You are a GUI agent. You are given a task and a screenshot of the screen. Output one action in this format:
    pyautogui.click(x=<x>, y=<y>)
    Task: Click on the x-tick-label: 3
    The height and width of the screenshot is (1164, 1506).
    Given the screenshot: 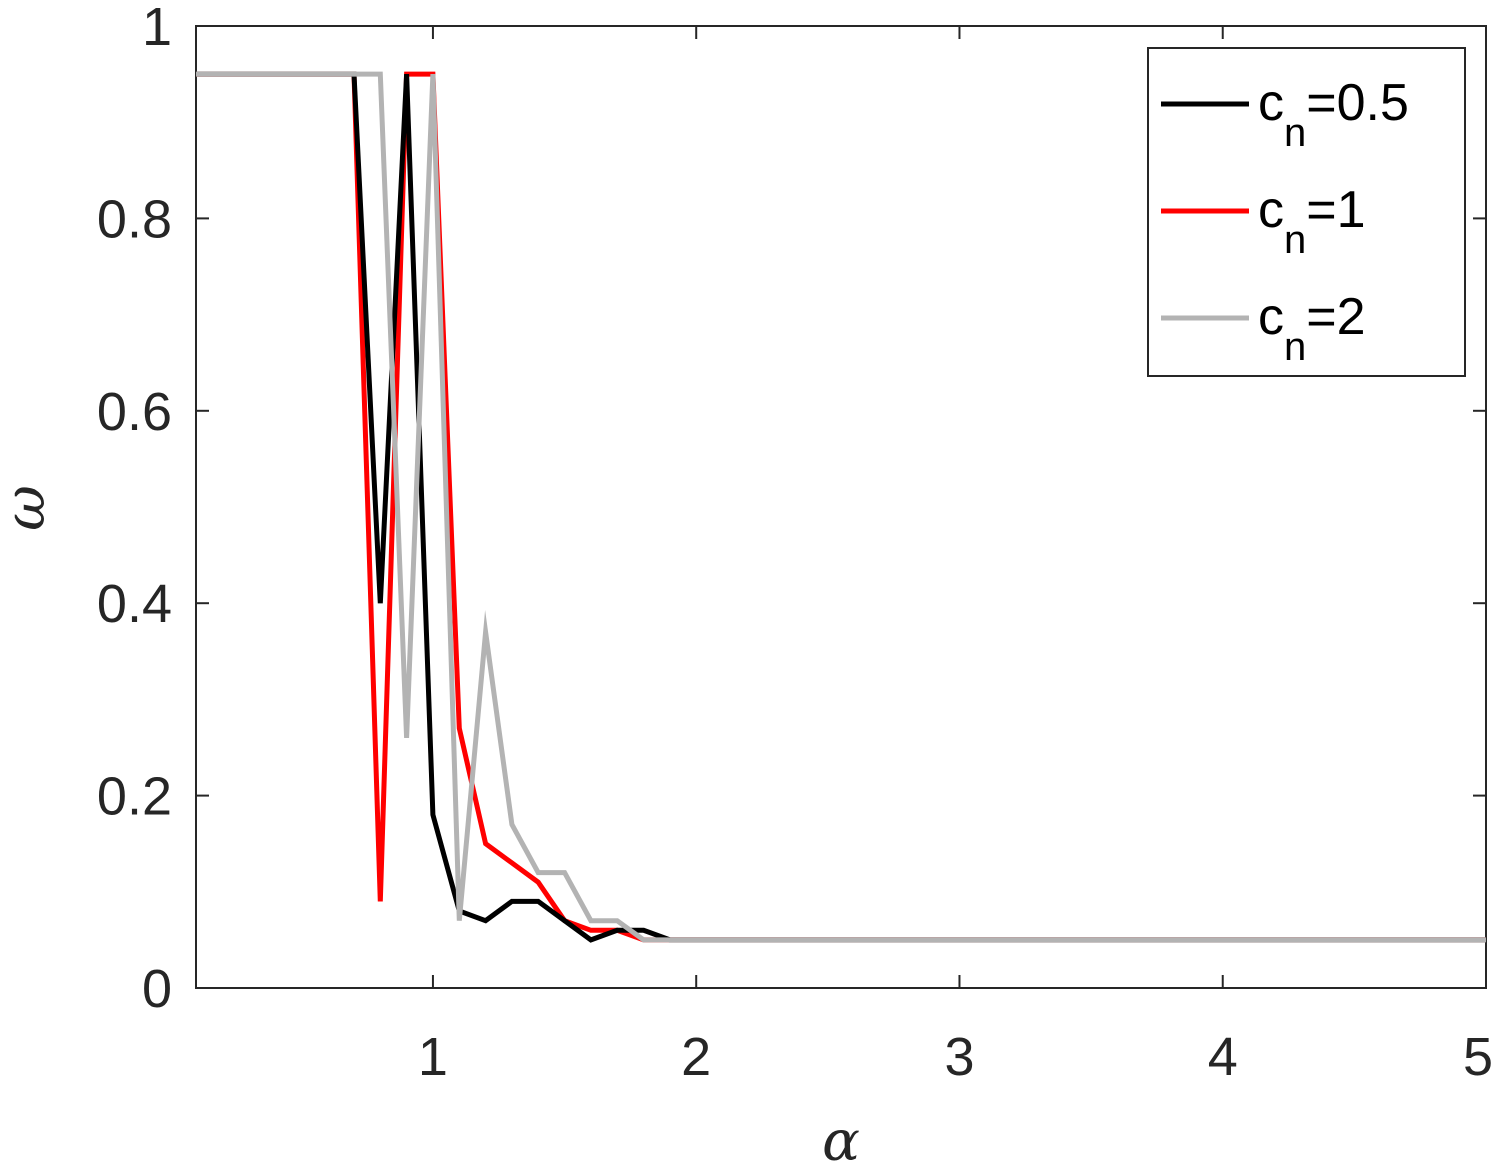 What is the action you would take?
    pyautogui.click(x=959, y=1057)
    